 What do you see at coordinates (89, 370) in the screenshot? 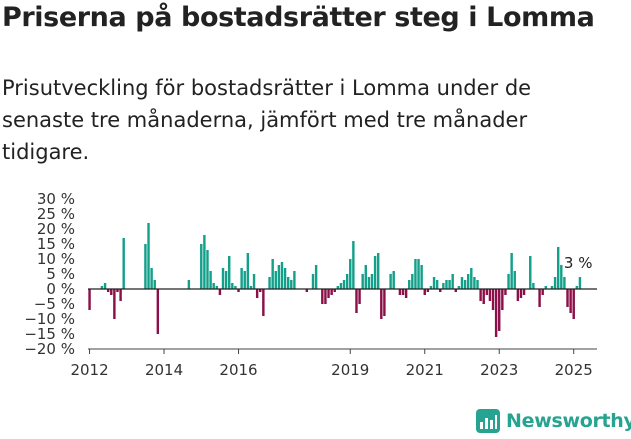
I see `x-tick-label: 2012` at bounding box center [89, 370].